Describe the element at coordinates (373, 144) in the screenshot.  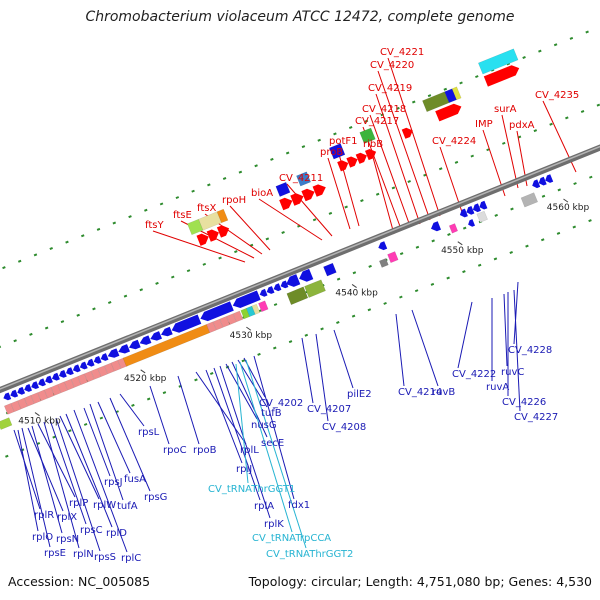
I see `gene-label: ribB` at that location.